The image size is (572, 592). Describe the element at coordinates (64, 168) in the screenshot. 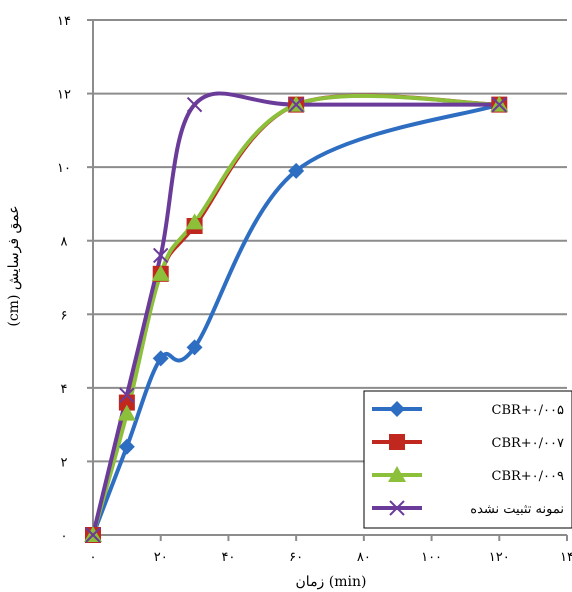

I see `y-tick-label: ۱۰` at that location.